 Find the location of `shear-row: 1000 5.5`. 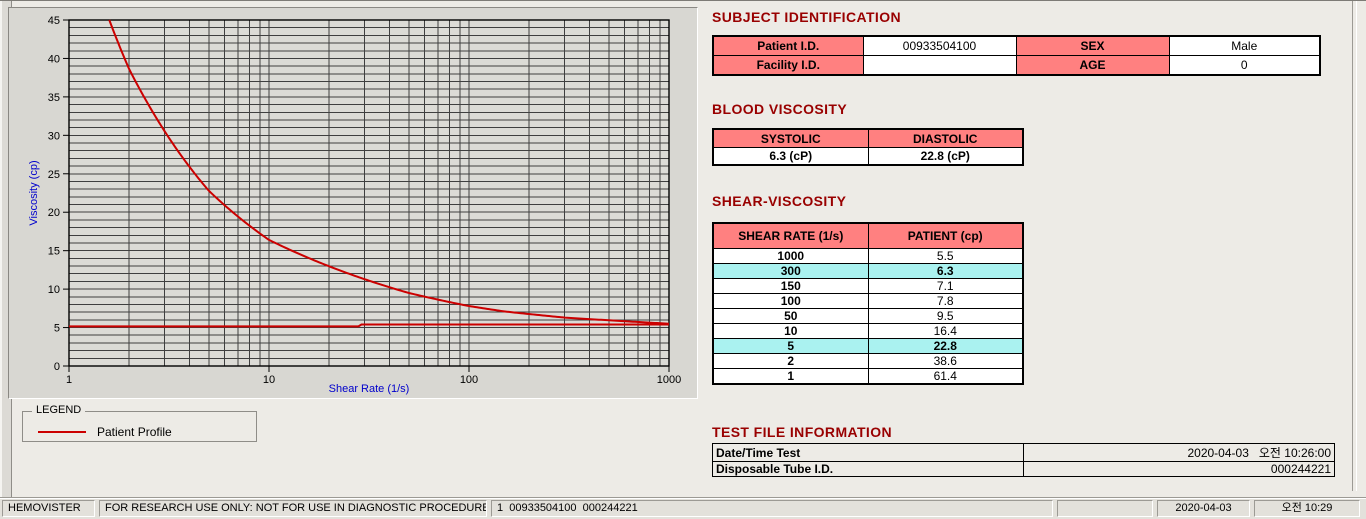

shear-row: 1000 5.5 is located at coordinates (868, 256).